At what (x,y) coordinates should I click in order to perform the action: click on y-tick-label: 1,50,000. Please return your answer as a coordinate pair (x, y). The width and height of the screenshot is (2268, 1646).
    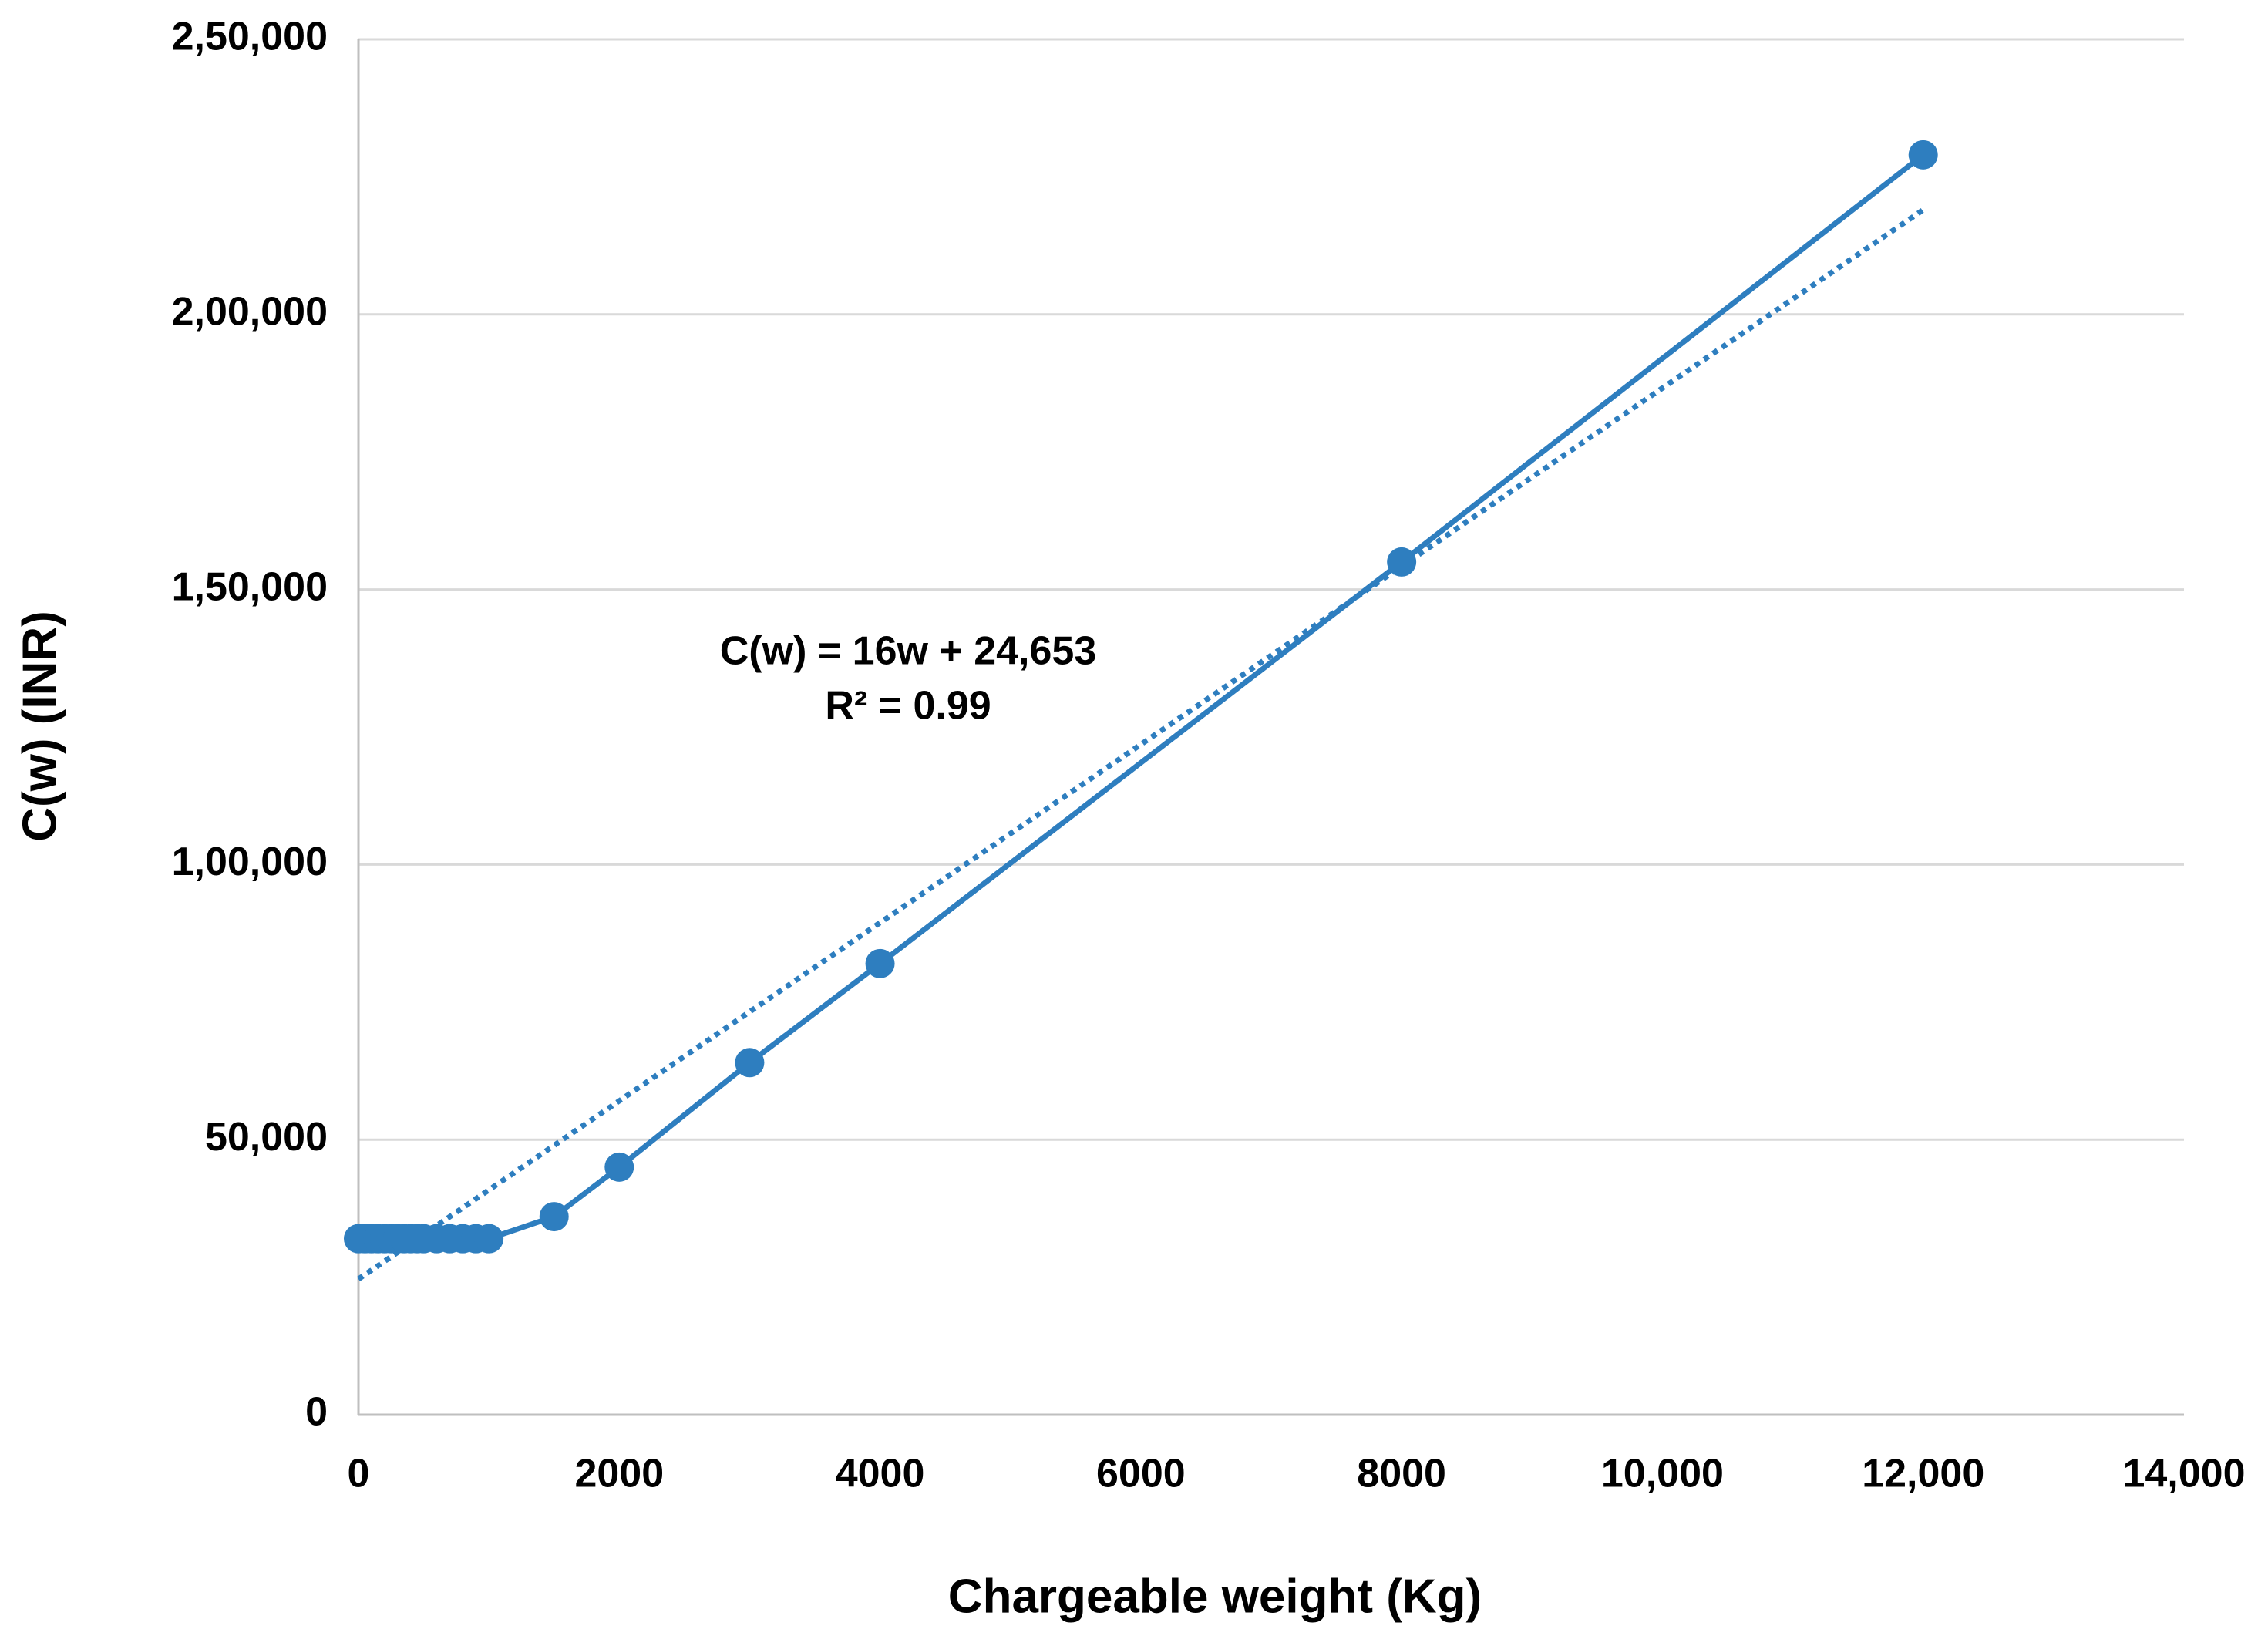
    Looking at the image, I should click on (250, 586).